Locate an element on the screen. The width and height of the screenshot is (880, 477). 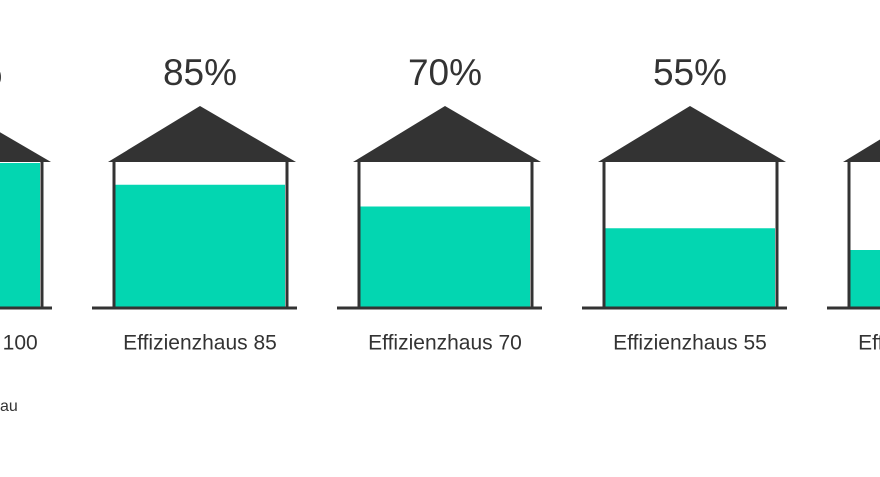
value-label: 85% is located at coordinates (200, 72).